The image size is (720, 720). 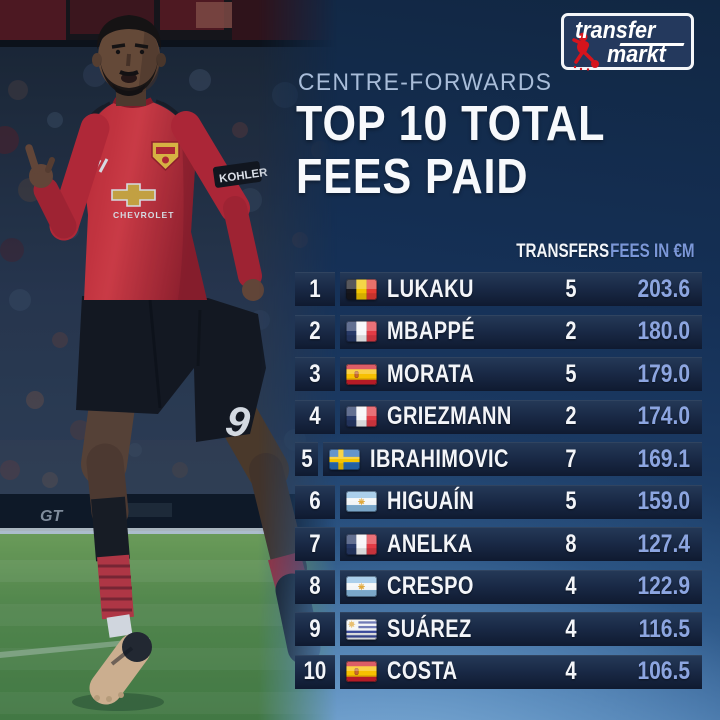 I want to click on transfermarkt-logo: transfer markt, so click(x=627, y=42).